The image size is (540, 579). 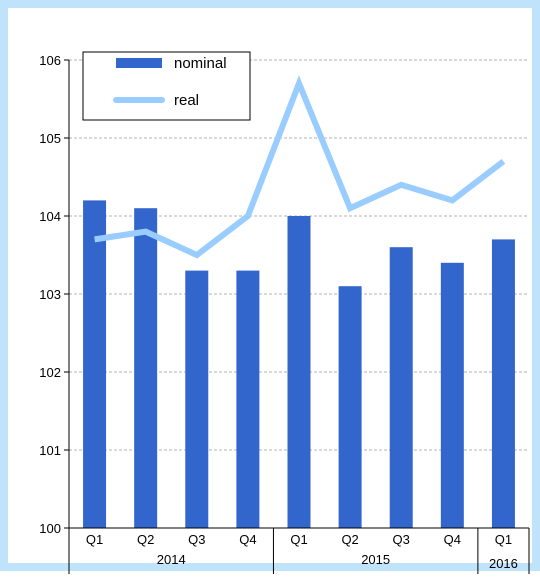 What do you see at coordinates (375, 559) in the screenshot?
I see `year-label-2015: 2015` at bounding box center [375, 559].